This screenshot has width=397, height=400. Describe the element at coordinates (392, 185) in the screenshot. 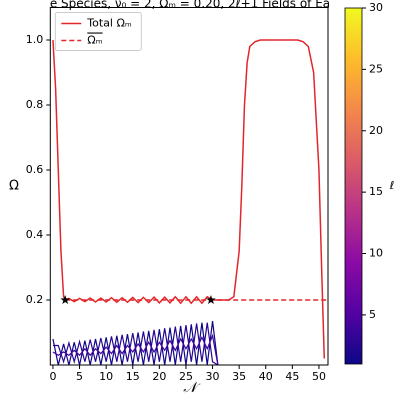

I see `colorbar-label: ℓ` at that location.